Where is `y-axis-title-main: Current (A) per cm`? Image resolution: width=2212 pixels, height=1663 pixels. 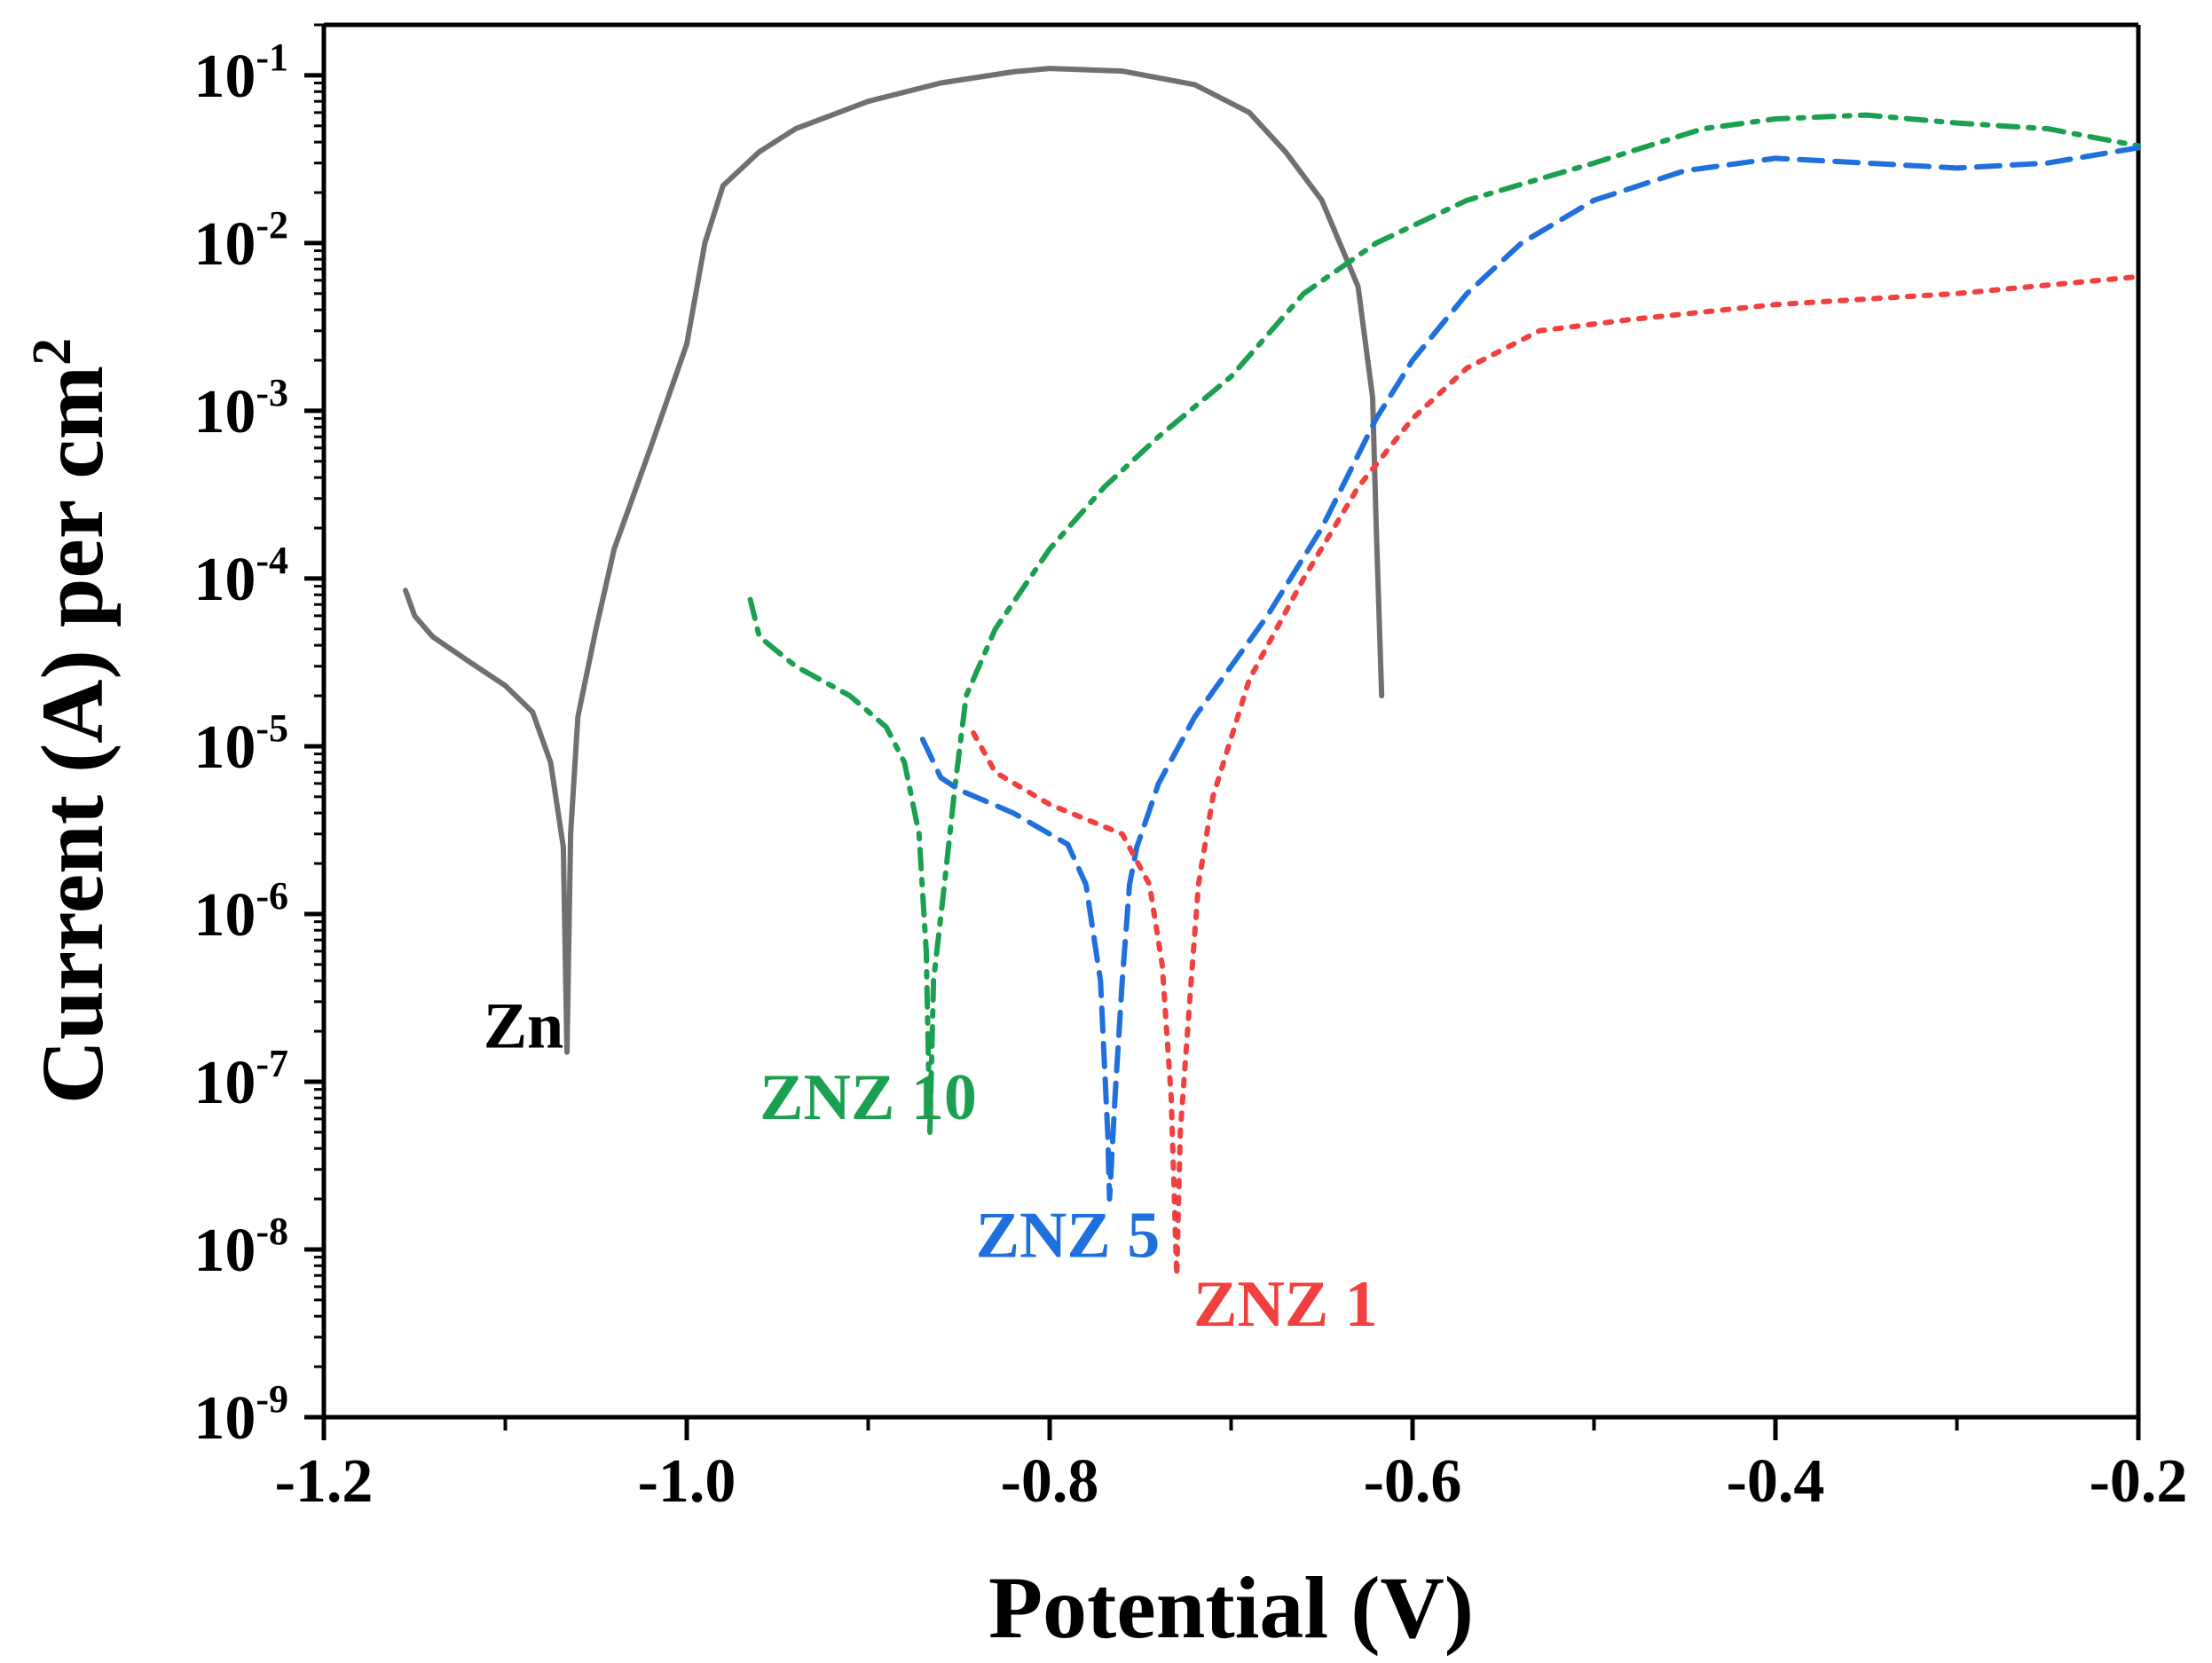 y-axis-title-main: Current (A) per cm is located at coordinates (72, 735).